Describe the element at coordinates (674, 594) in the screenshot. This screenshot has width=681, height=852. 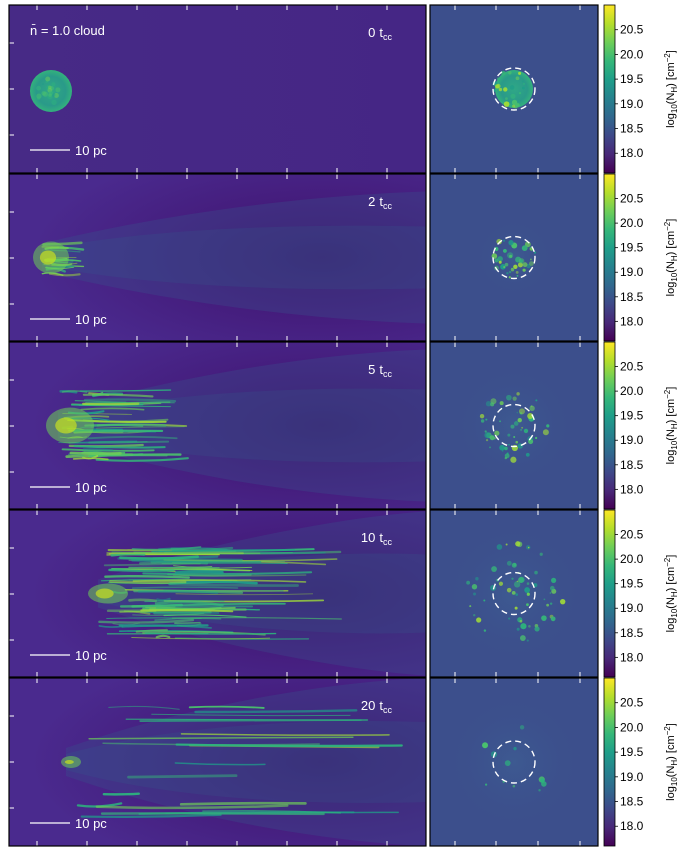
I see `colorbar-label-nh-sub: H` at that location.